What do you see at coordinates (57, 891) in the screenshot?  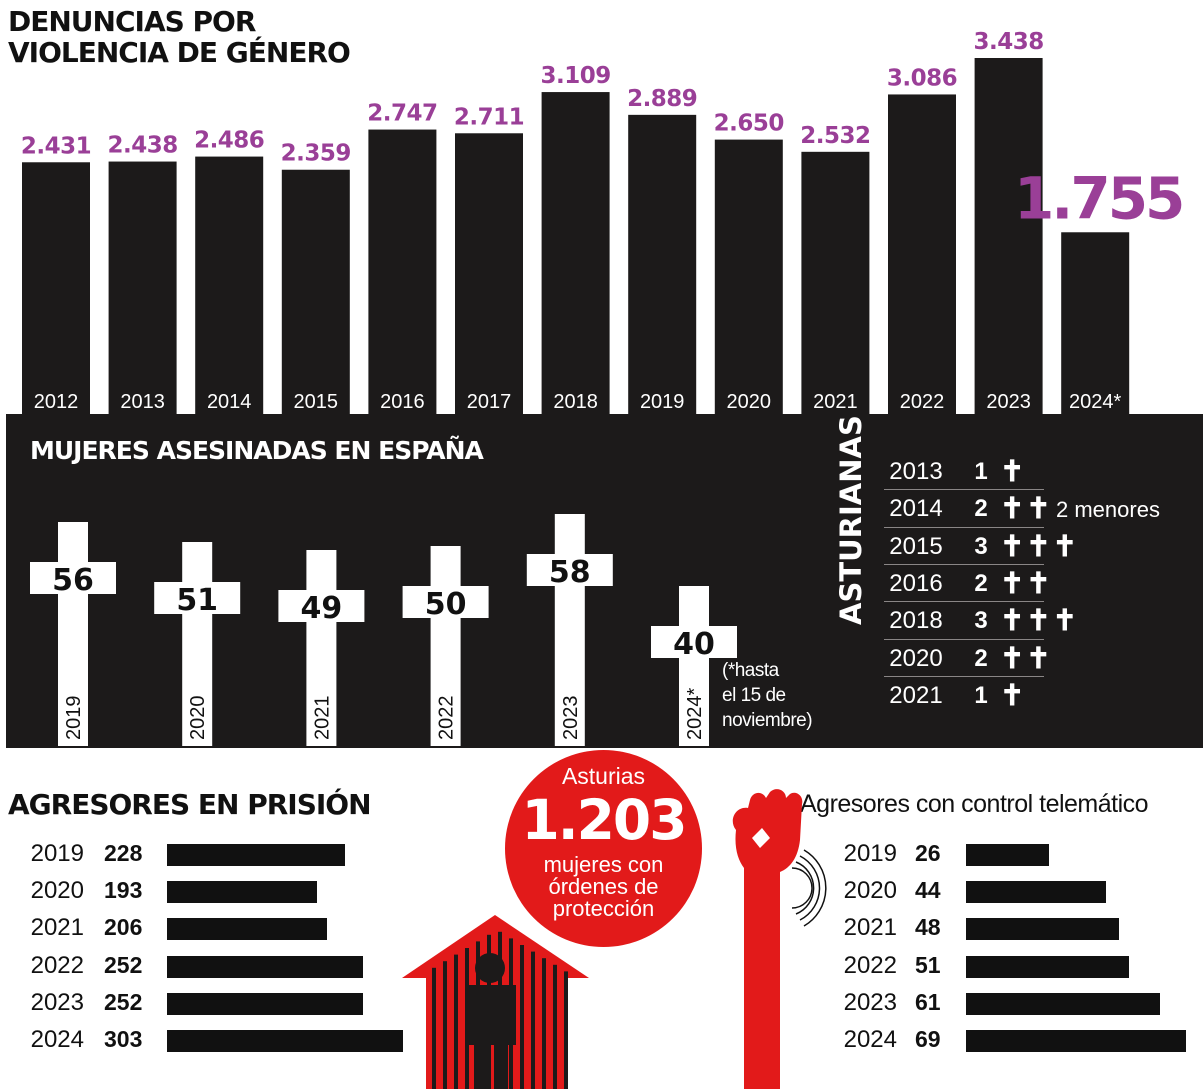 I see `prison-year: 2020` at bounding box center [57, 891].